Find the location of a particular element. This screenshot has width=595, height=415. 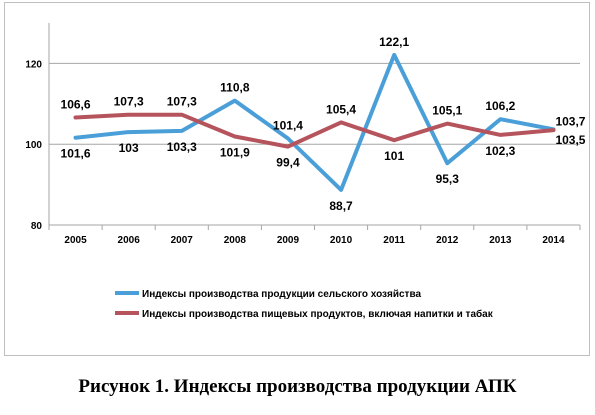

data-label: 101,4 is located at coordinates (288, 126).